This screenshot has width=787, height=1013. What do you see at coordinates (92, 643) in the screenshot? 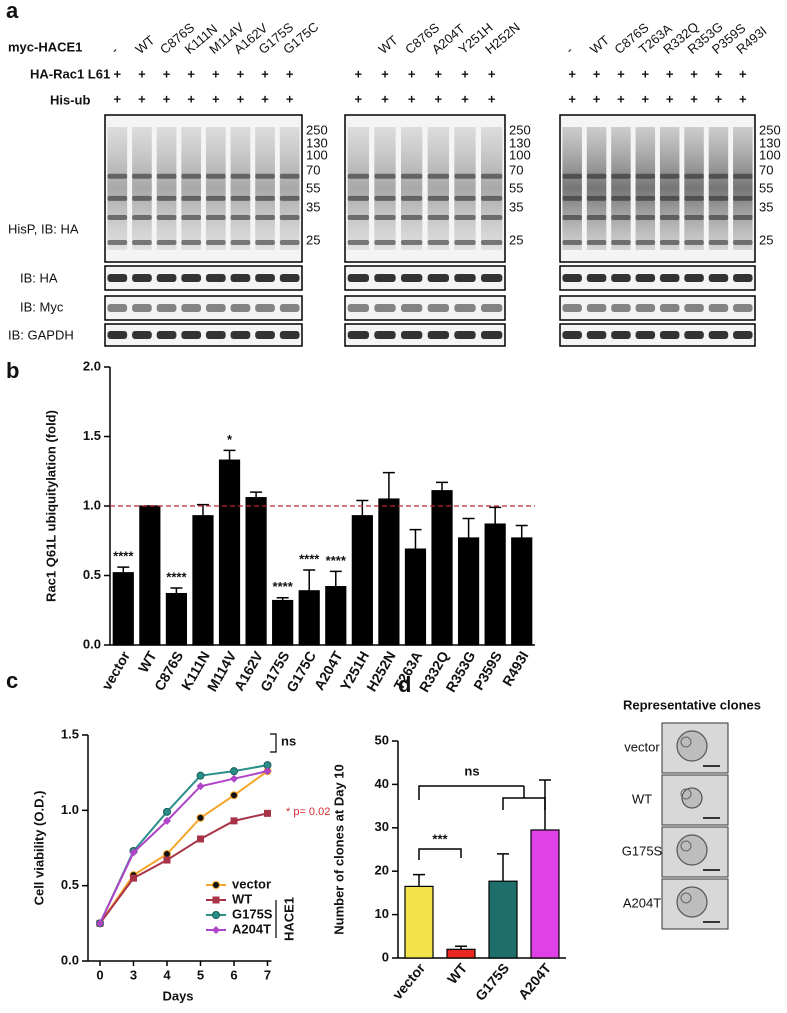
I see `y-tick-label: 0.0` at bounding box center [92, 643].